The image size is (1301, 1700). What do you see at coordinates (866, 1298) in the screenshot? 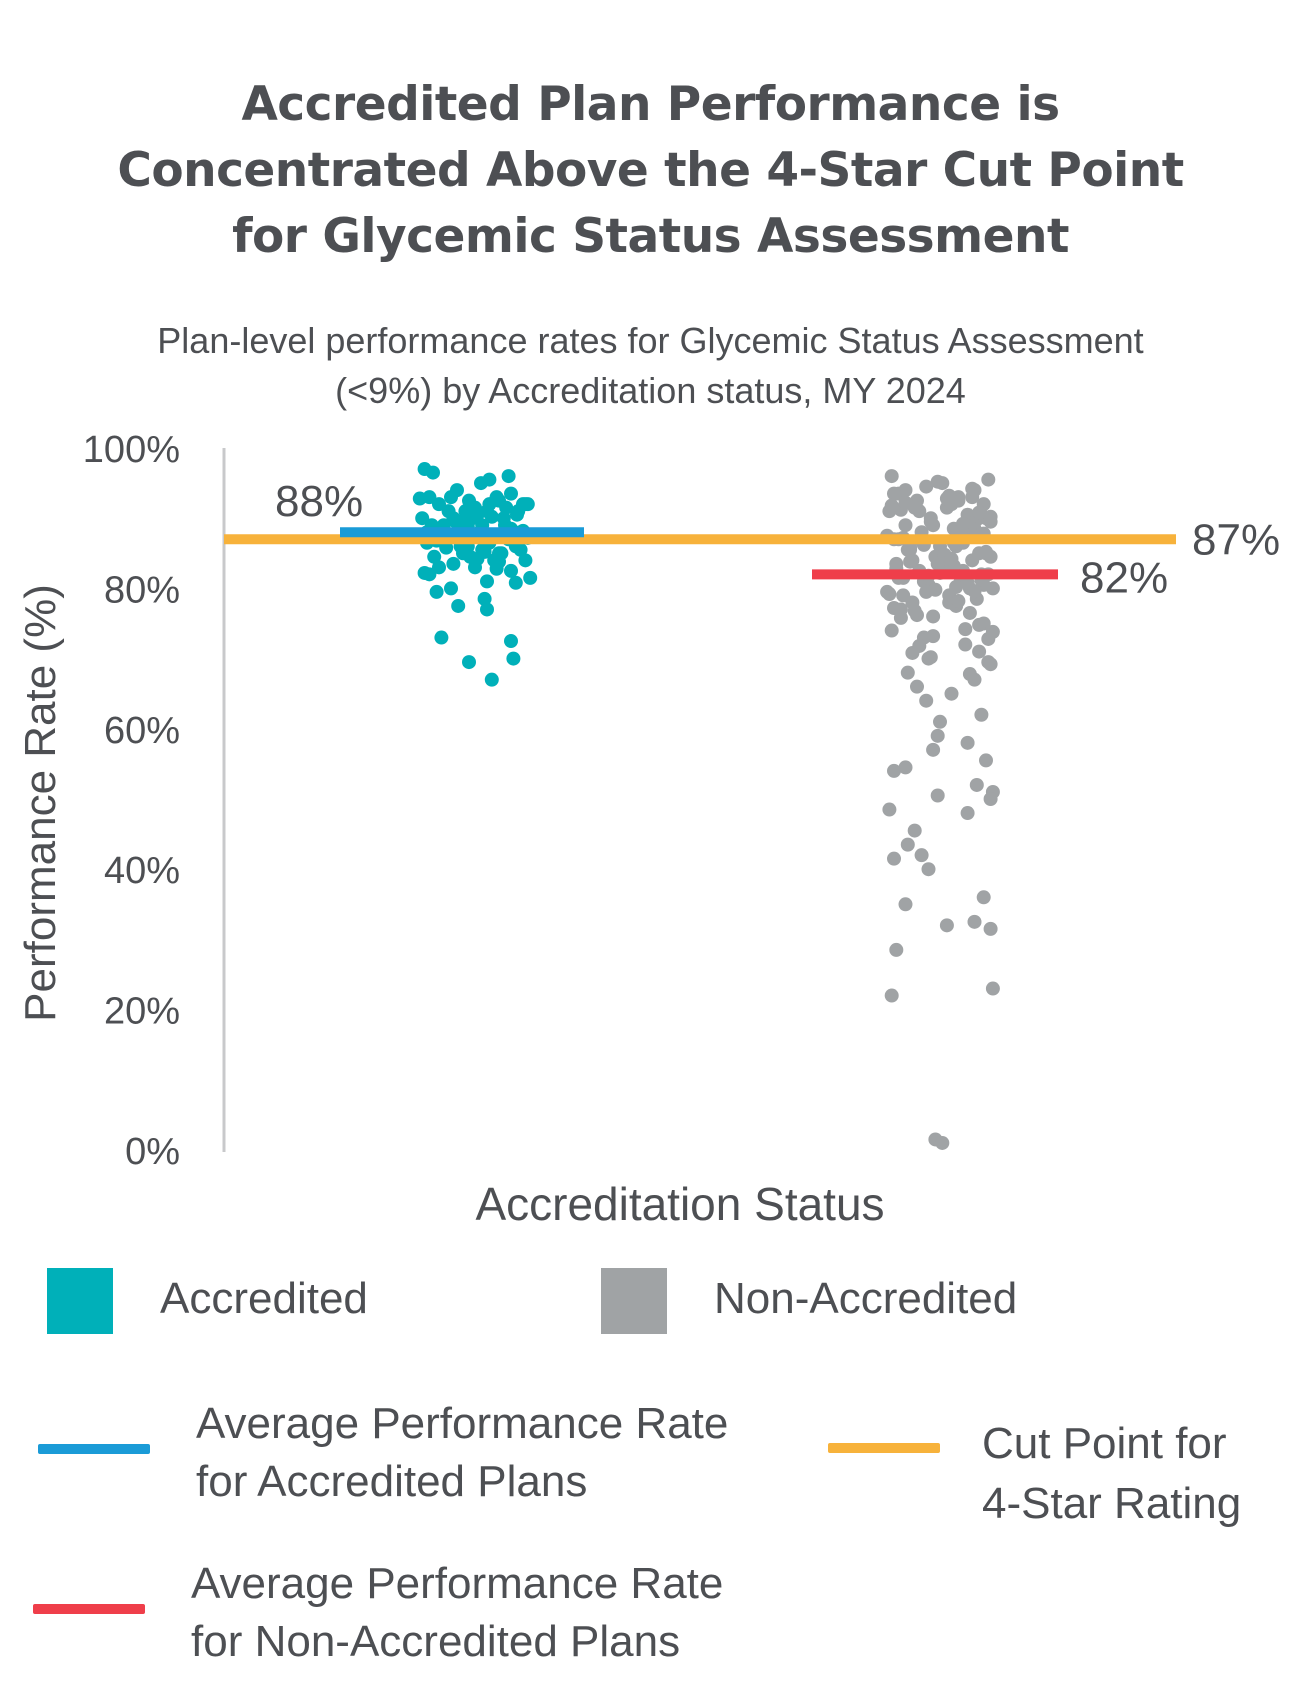
I see `legend-label-non-accredited: Non-Accredited` at bounding box center [866, 1298].